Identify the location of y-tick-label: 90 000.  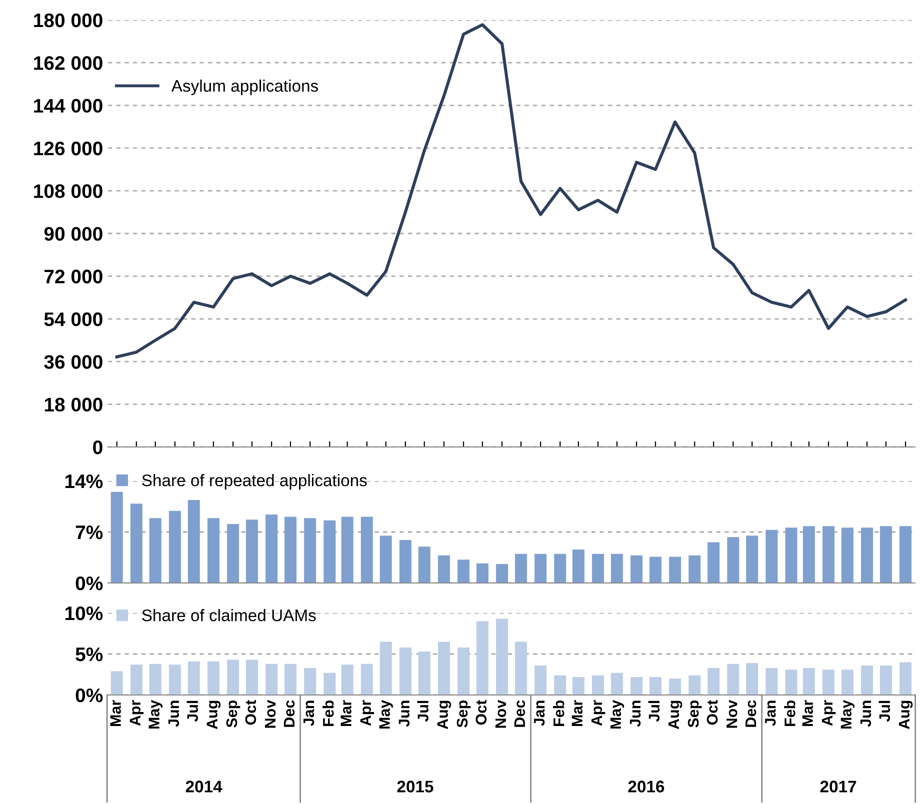
(73, 233).